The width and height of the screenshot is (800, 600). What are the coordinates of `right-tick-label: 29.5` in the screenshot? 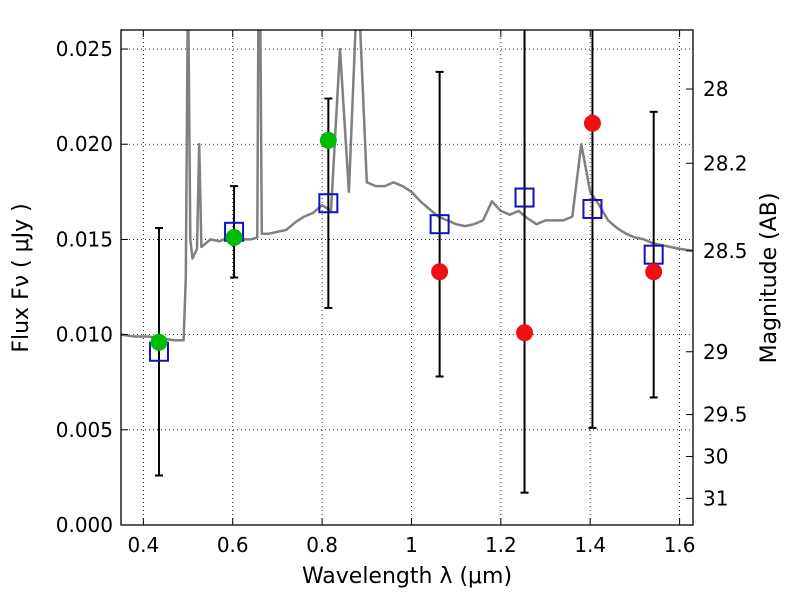 It's located at (725, 415).